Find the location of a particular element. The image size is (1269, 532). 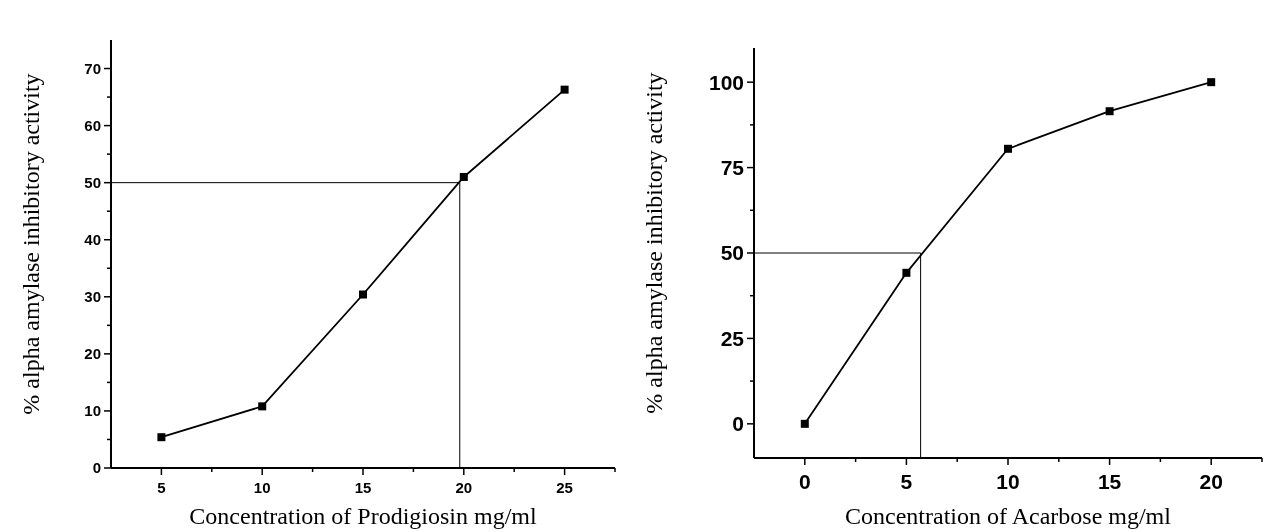

y-tick-label: 60 is located at coordinates (92, 125).